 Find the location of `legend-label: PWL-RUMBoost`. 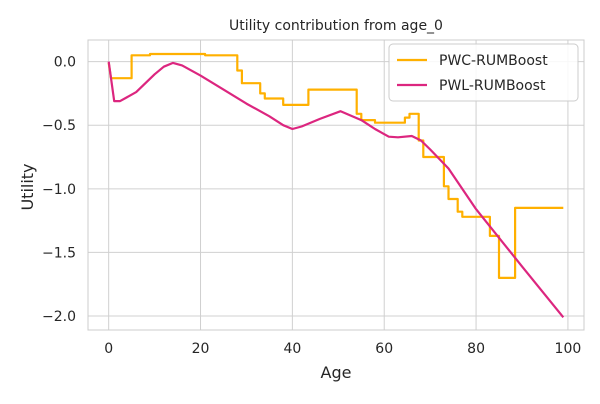

legend-label: PWL-RUMBoost is located at coordinates (492, 86).